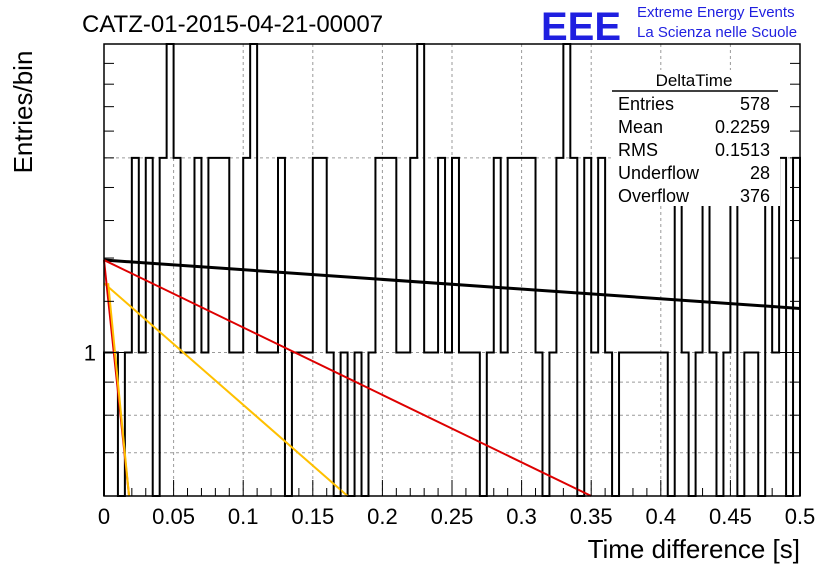 This screenshot has height=572, width=836. Describe the element at coordinates (581, 27) in the screenshot. I see `logo-letters: EEE` at that location.